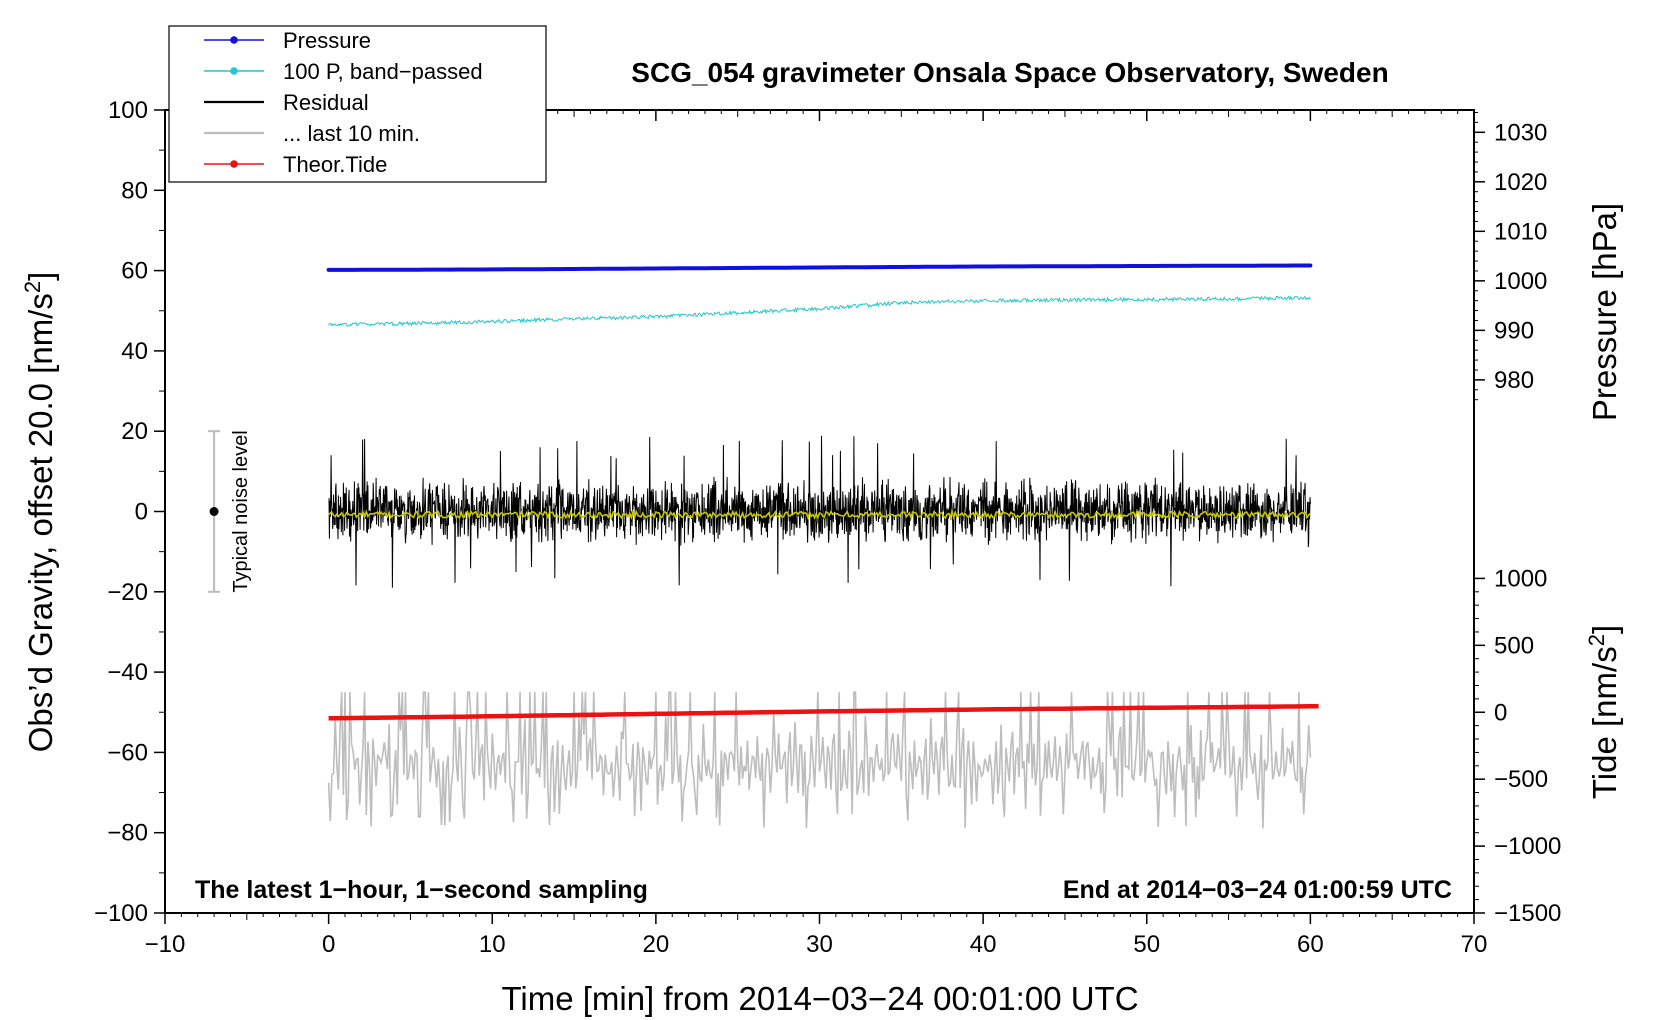 Image resolution: width=1660 pixels, height=1020 pixels. I want to click on tide-tick-label: 0, so click(1500, 712).